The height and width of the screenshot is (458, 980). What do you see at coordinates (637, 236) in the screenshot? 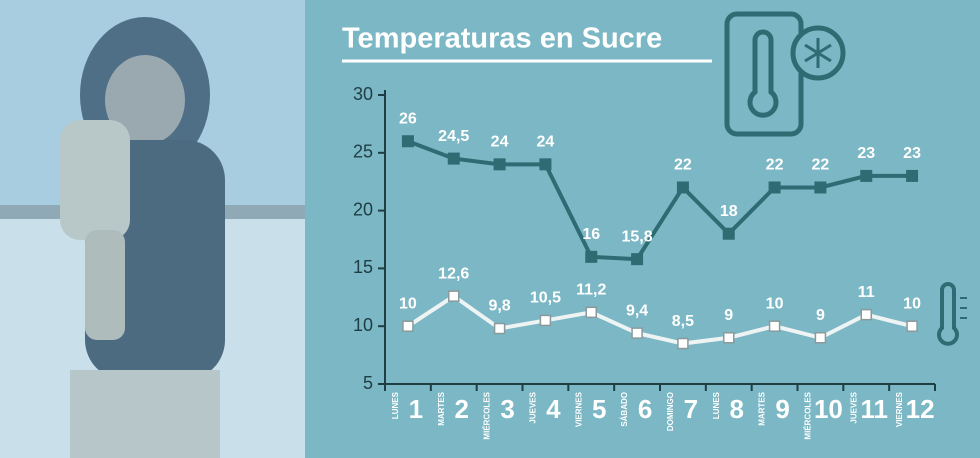
I see `value-label: 15,8` at bounding box center [637, 236].